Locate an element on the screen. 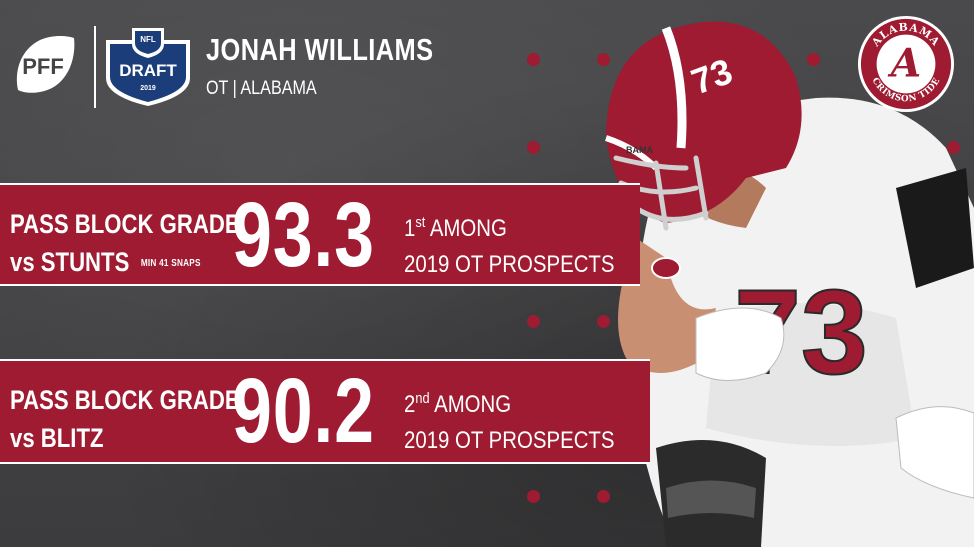  player-position-school: OT | ALABAMA is located at coordinates (261, 88).